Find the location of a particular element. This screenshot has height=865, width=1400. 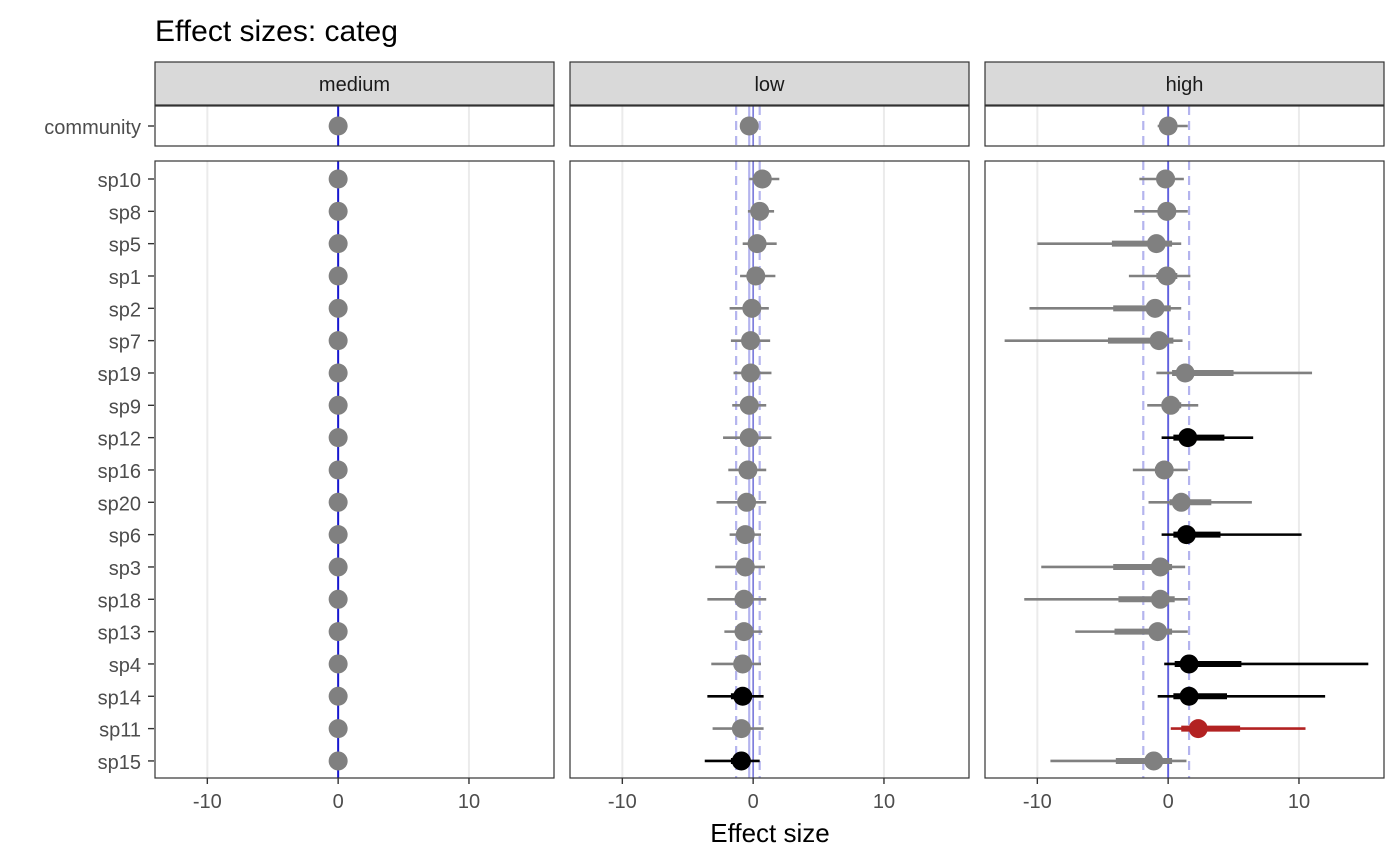

y-tick-label: sp10 is located at coordinates (119, 181).